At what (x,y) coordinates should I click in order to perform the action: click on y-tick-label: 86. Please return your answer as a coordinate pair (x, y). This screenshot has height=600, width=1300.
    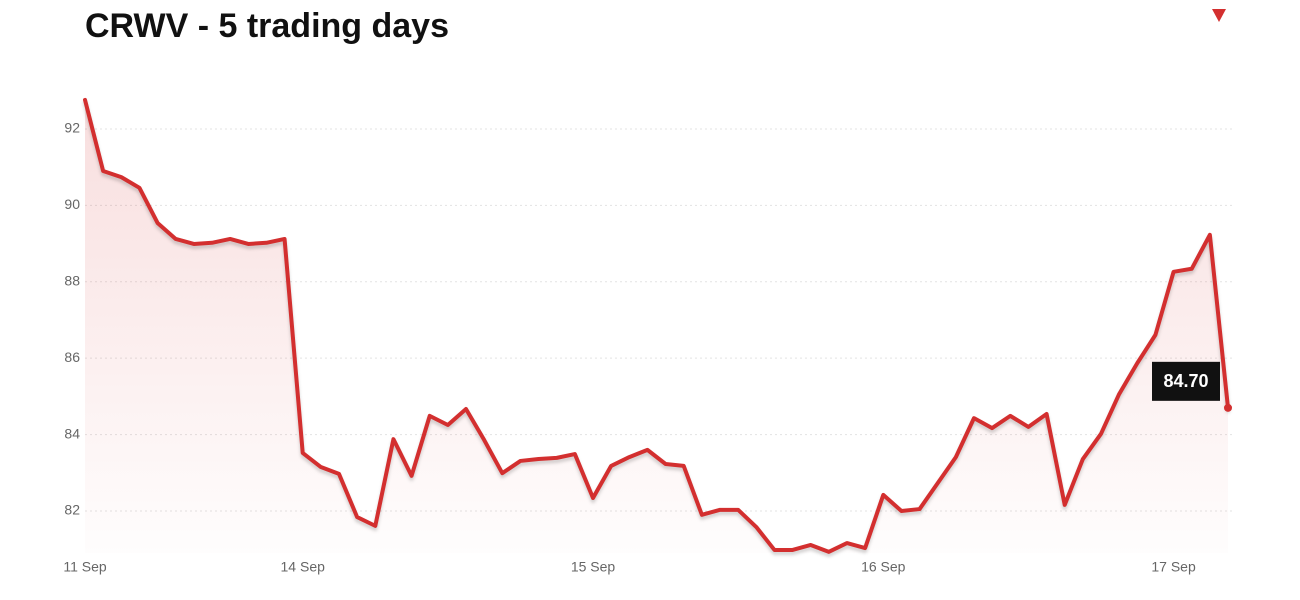
    Looking at the image, I should click on (72, 357).